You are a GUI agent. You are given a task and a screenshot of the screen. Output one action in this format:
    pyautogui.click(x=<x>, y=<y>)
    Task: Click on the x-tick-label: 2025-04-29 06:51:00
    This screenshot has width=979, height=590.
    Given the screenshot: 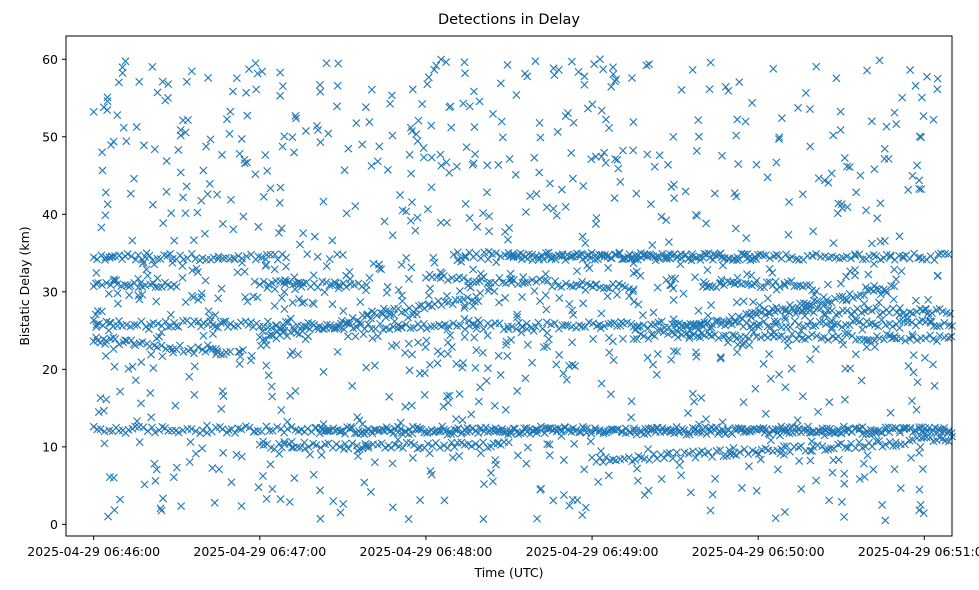 What is the action you would take?
    pyautogui.click(x=918, y=551)
    